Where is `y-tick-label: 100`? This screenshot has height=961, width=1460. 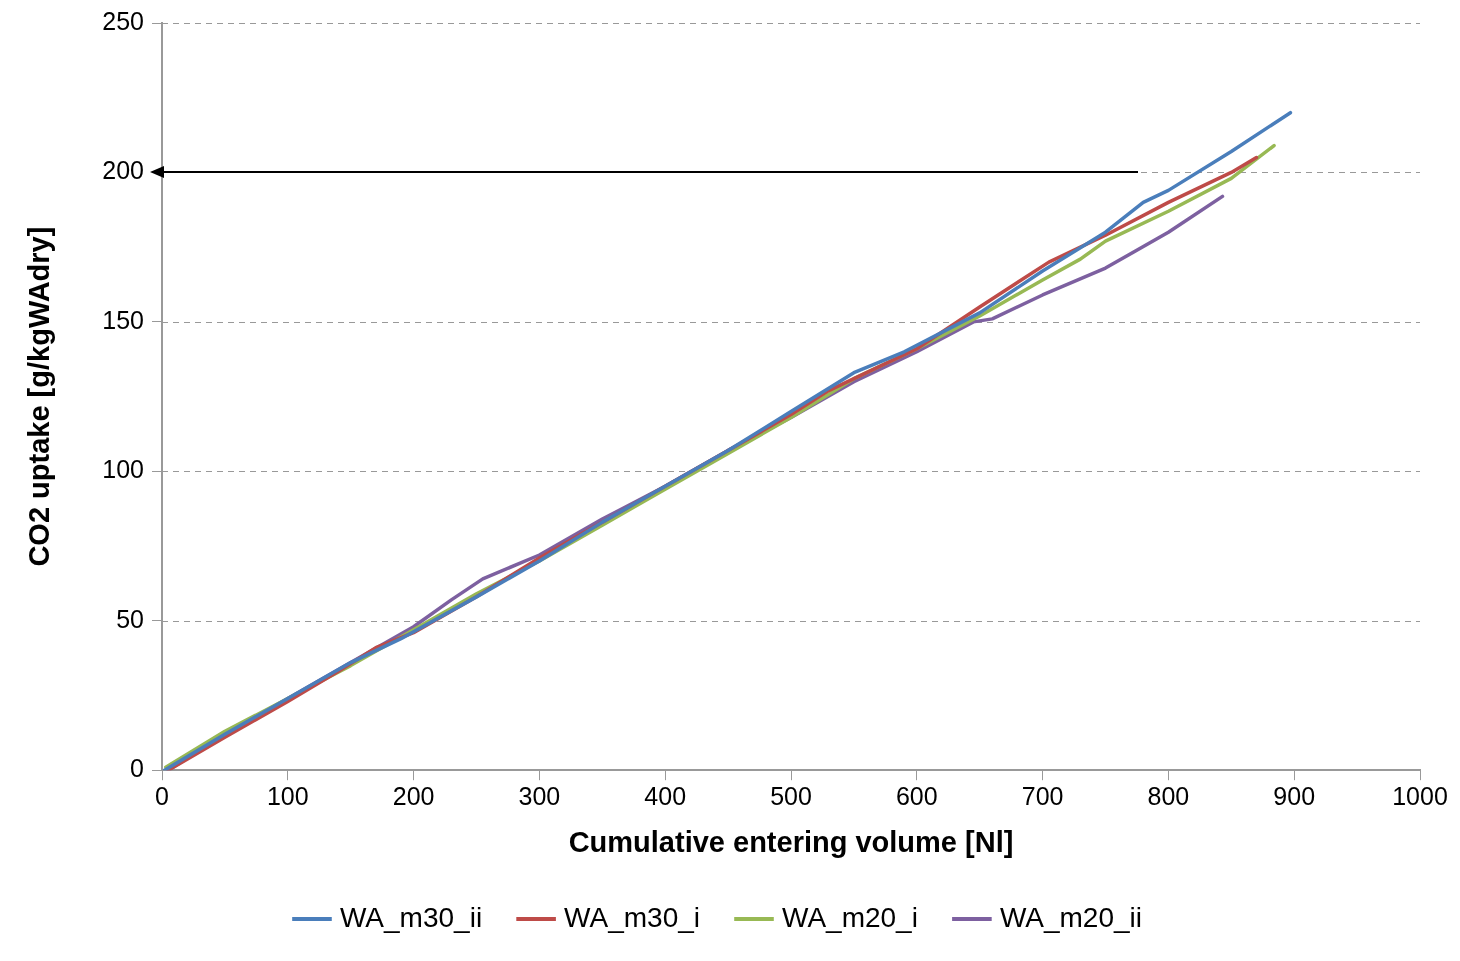 y-tick-label: 100 is located at coordinates (123, 469).